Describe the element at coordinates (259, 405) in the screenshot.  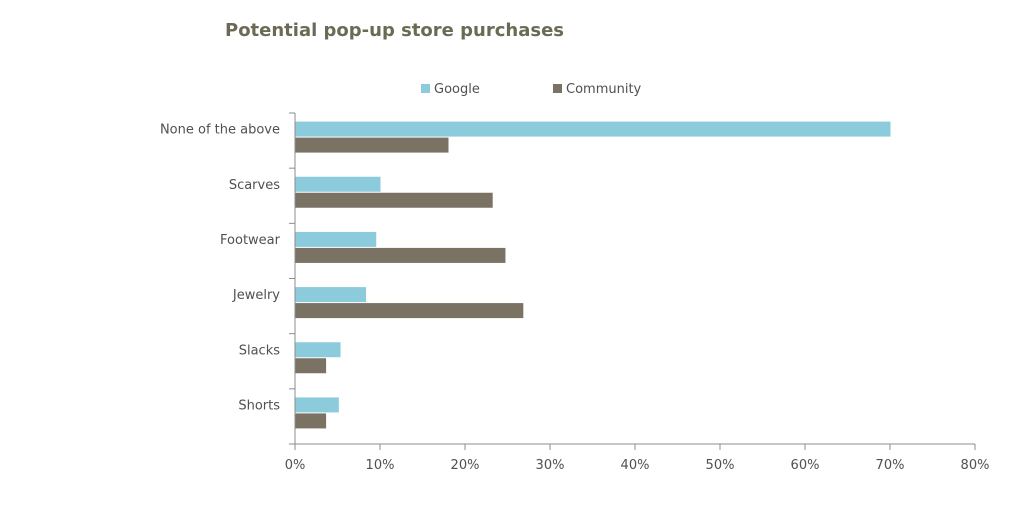
I see `category-label: Shorts` at that location.